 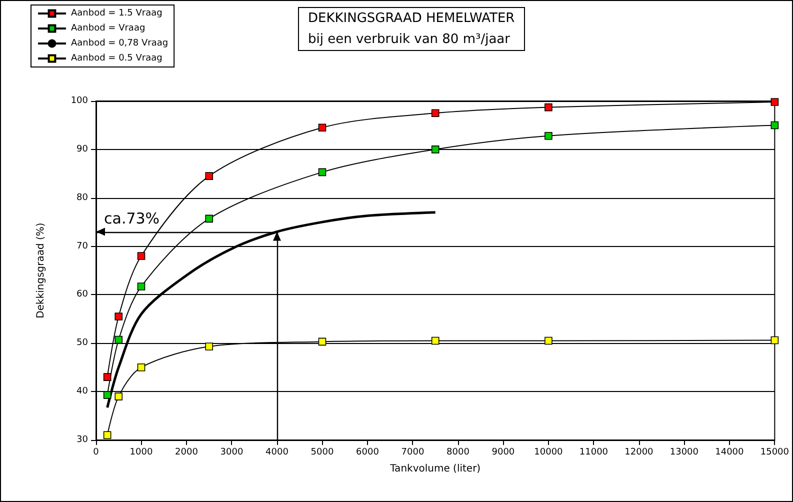 What do you see at coordinates (186, 453) in the screenshot?
I see `x-tick-label: 2000` at bounding box center [186, 453].